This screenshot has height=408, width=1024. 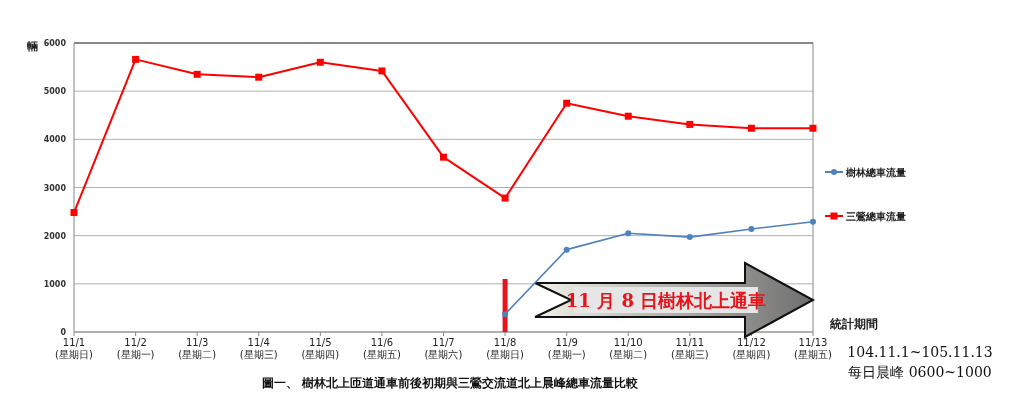 What do you see at coordinates (258, 348) in the screenshot?
I see `x-tick-label: 11/4(星期三)` at bounding box center [258, 348].